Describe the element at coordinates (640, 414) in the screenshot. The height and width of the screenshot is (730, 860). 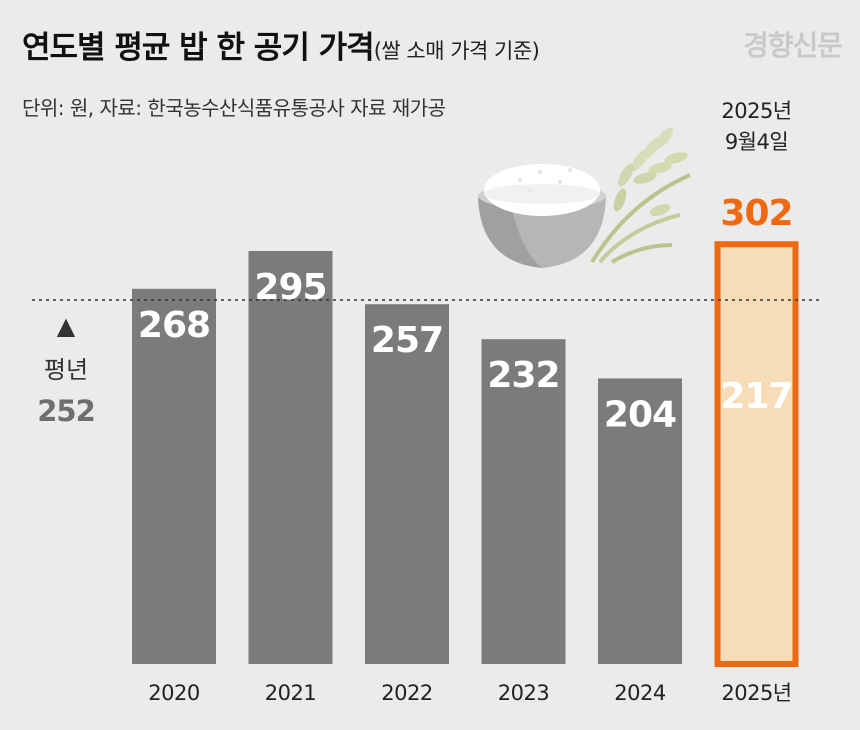
I see `bar-value-label: 204` at that location.